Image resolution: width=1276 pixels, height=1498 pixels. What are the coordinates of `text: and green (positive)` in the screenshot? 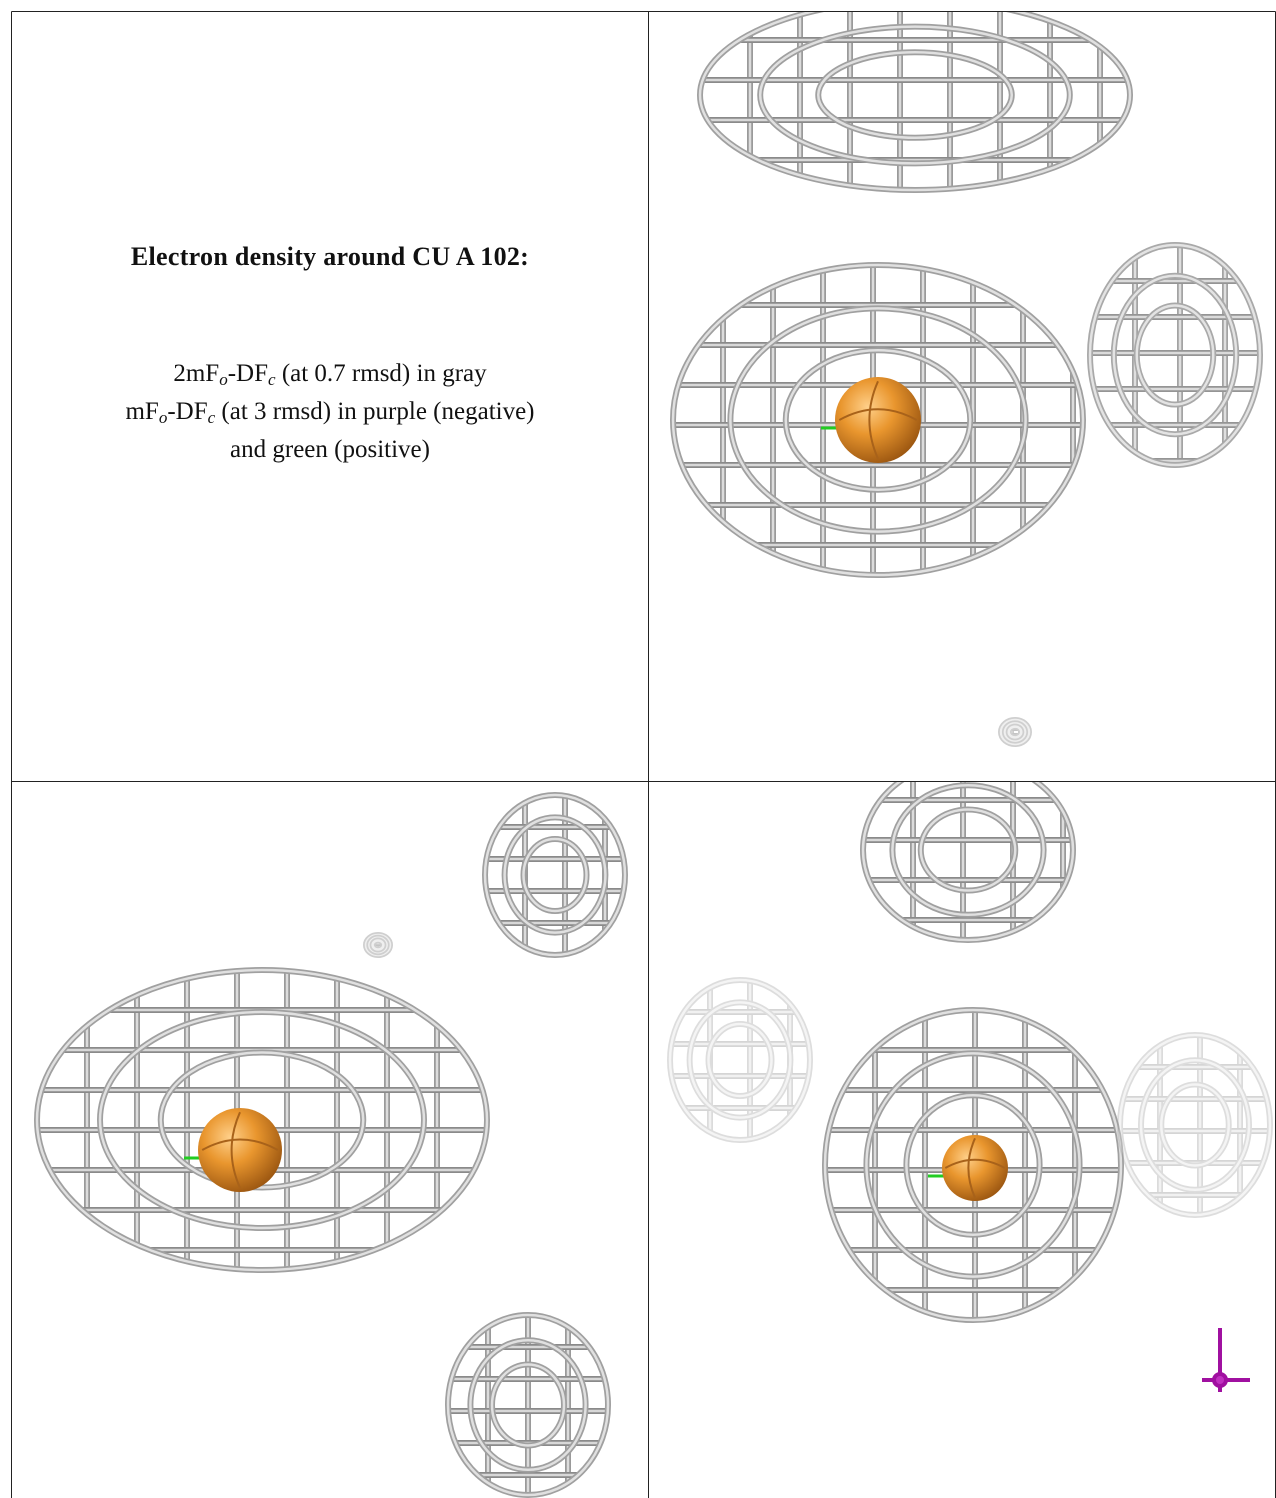 It's located at (330, 449).